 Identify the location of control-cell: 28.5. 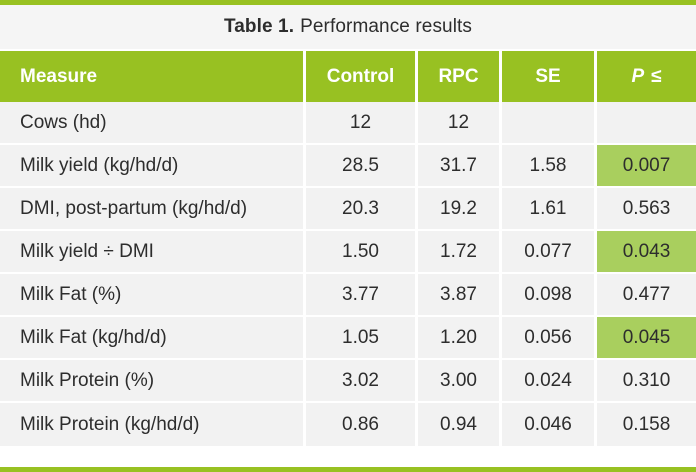
(360, 165).